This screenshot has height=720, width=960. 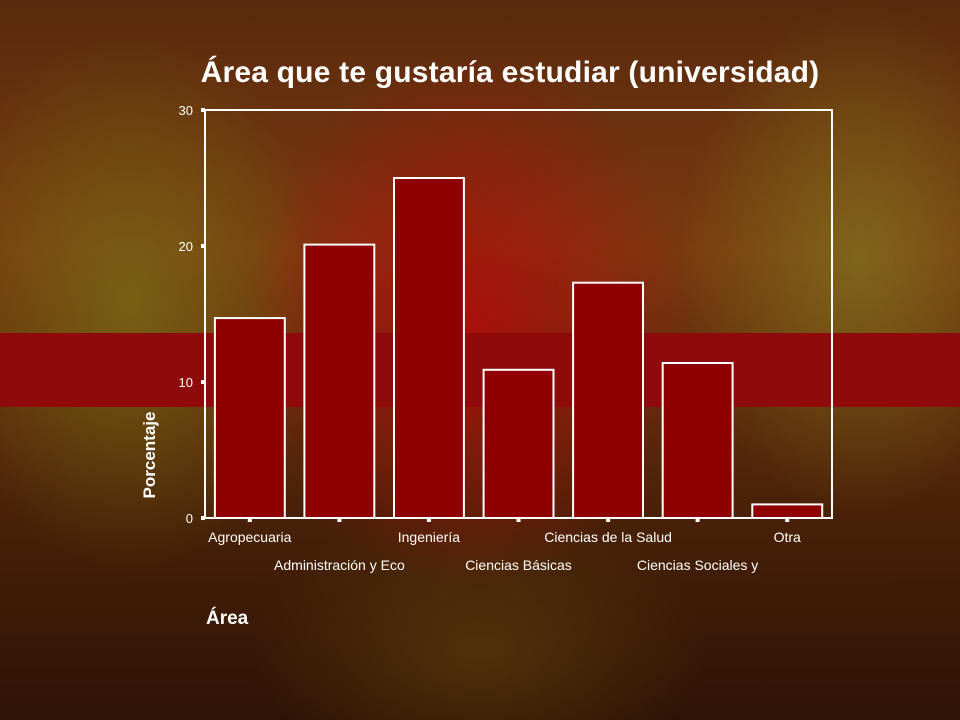 What do you see at coordinates (149, 455) in the screenshot?
I see `y-axis-title: Porcentaje` at bounding box center [149, 455].